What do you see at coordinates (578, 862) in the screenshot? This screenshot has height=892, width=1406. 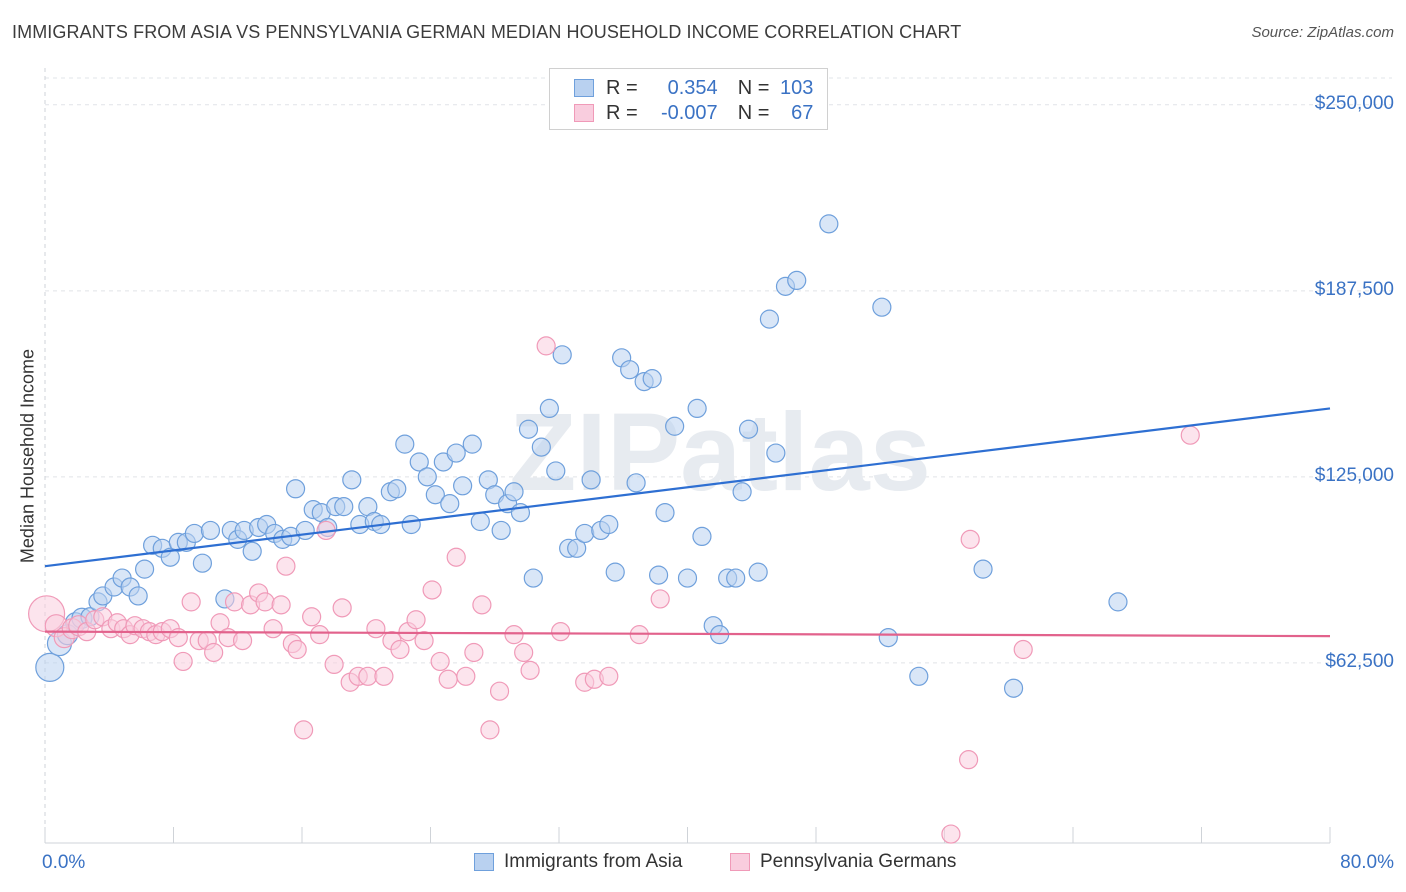 I see `bottom-legend-asia: Immigrants from Asia` at bounding box center [578, 862].